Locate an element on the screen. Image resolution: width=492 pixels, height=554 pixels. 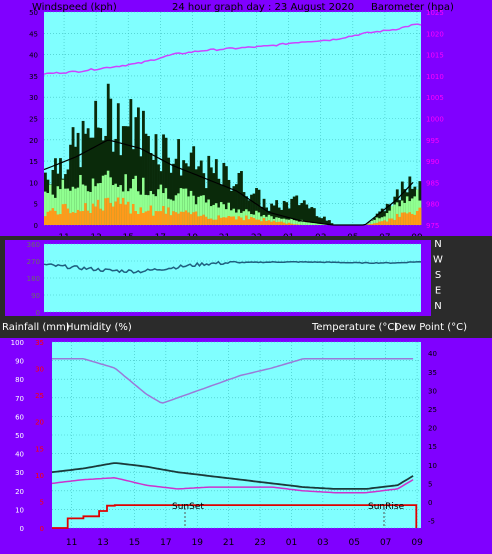
bottom-x-tick-label: 21 is located at coordinates (228, 543).